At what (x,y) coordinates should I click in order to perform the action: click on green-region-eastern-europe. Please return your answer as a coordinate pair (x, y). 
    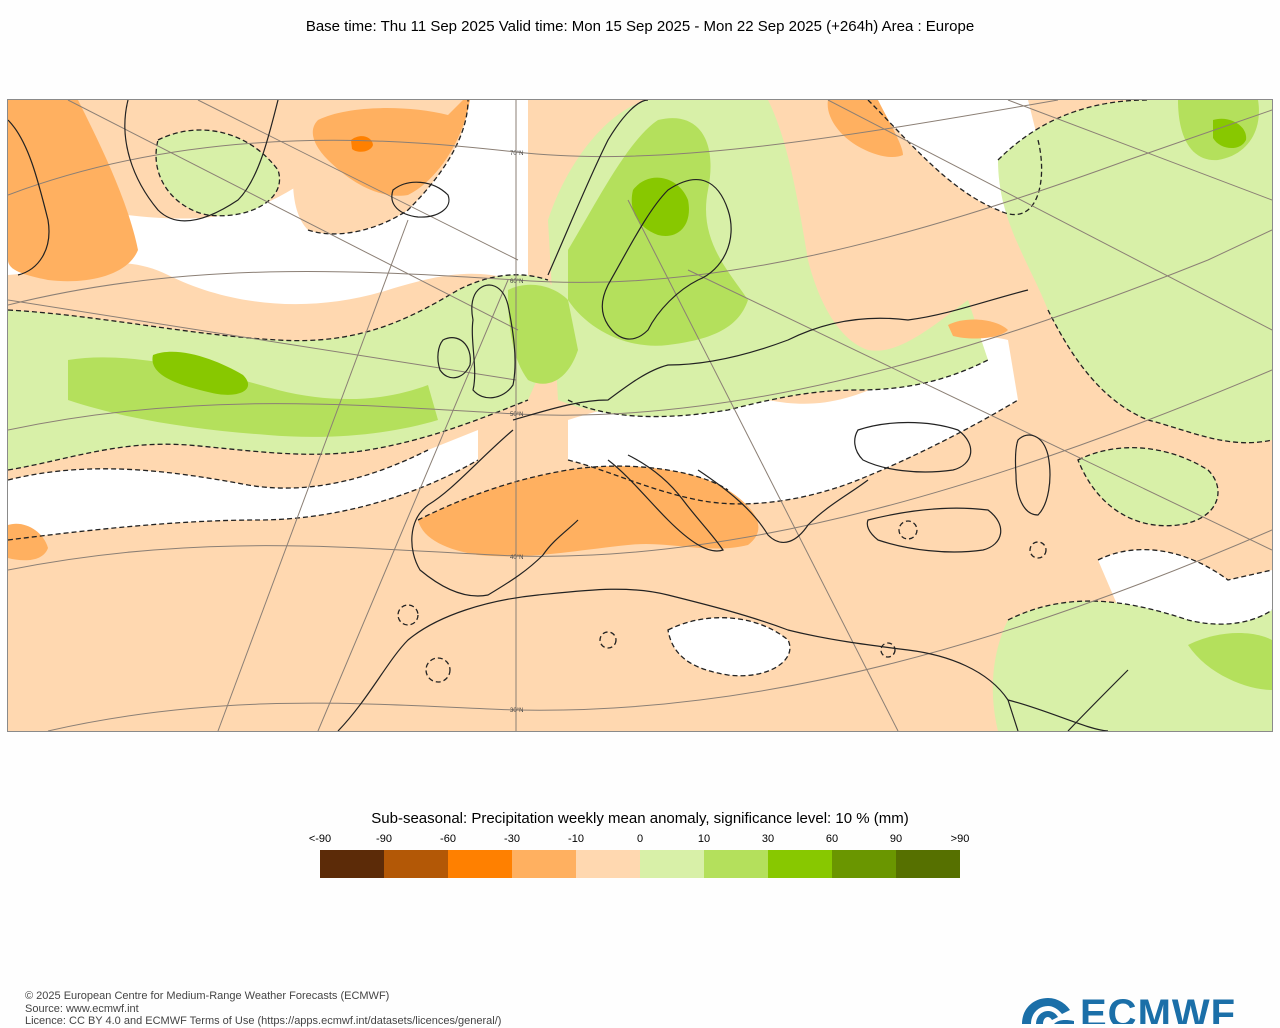
    Looking at the image, I should click on (1148, 486).